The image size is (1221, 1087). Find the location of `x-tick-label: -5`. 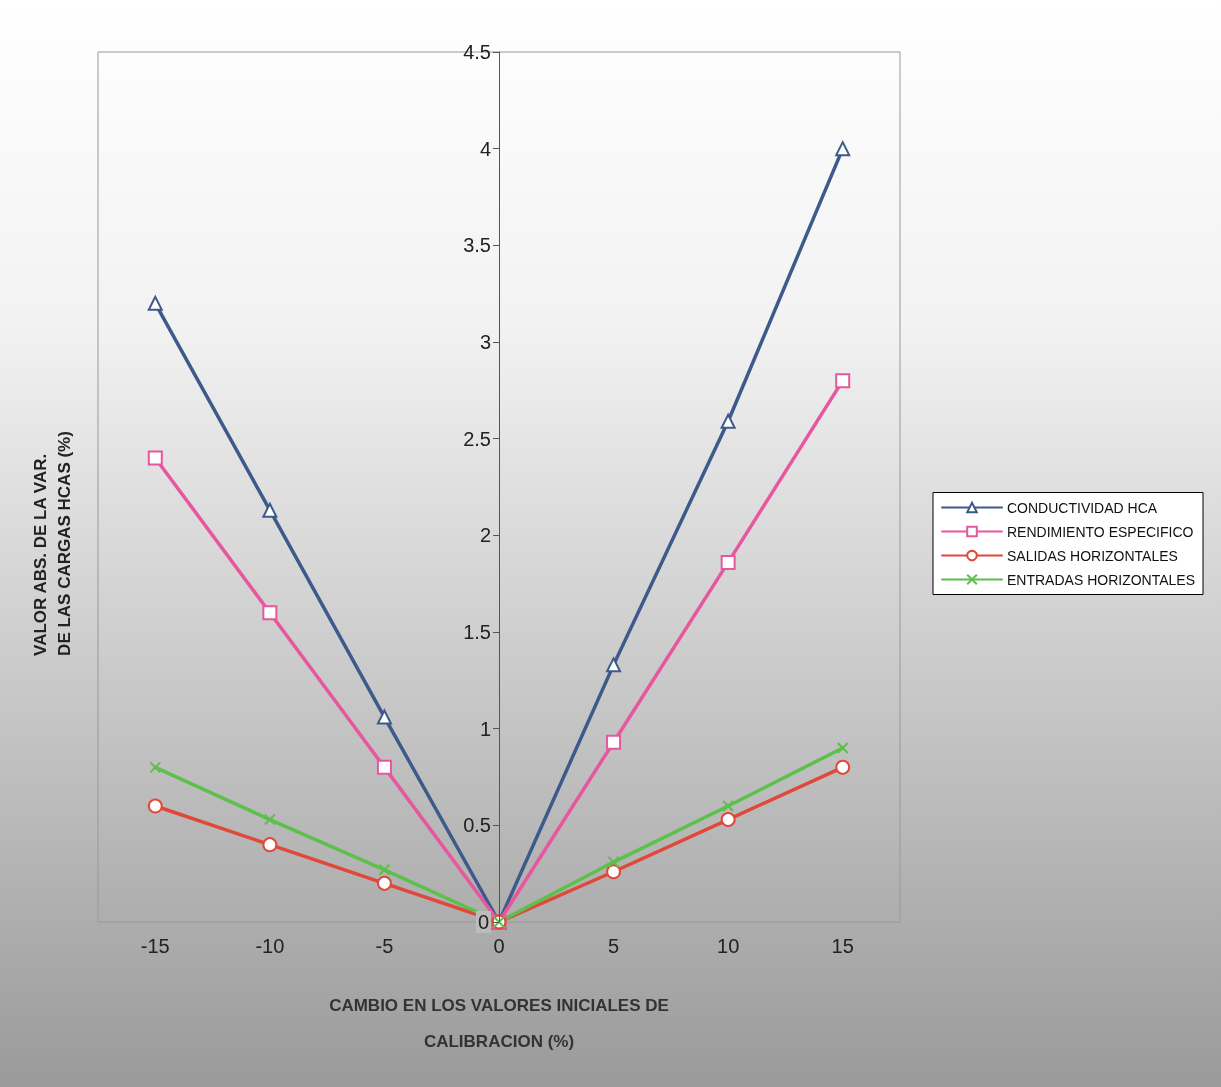

x-tick-label: -5 is located at coordinates (384, 946).